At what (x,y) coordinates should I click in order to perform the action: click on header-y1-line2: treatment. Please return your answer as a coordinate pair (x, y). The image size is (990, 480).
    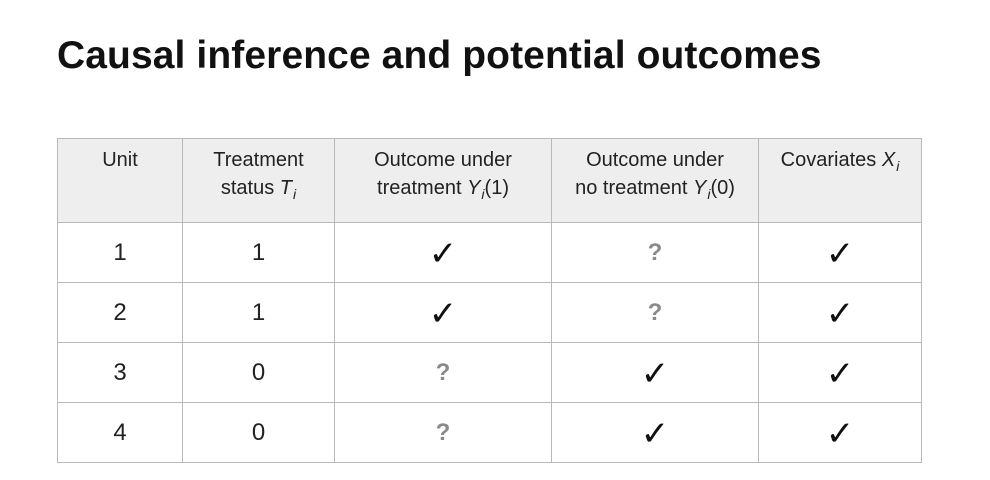
    Looking at the image, I should click on (419, 188).